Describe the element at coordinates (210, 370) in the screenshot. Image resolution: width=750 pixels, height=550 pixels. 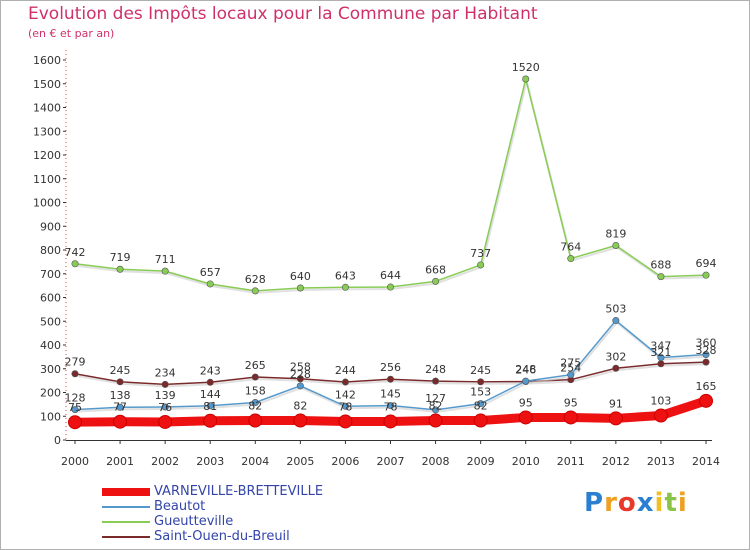
I see `data-label: 243` at that location.